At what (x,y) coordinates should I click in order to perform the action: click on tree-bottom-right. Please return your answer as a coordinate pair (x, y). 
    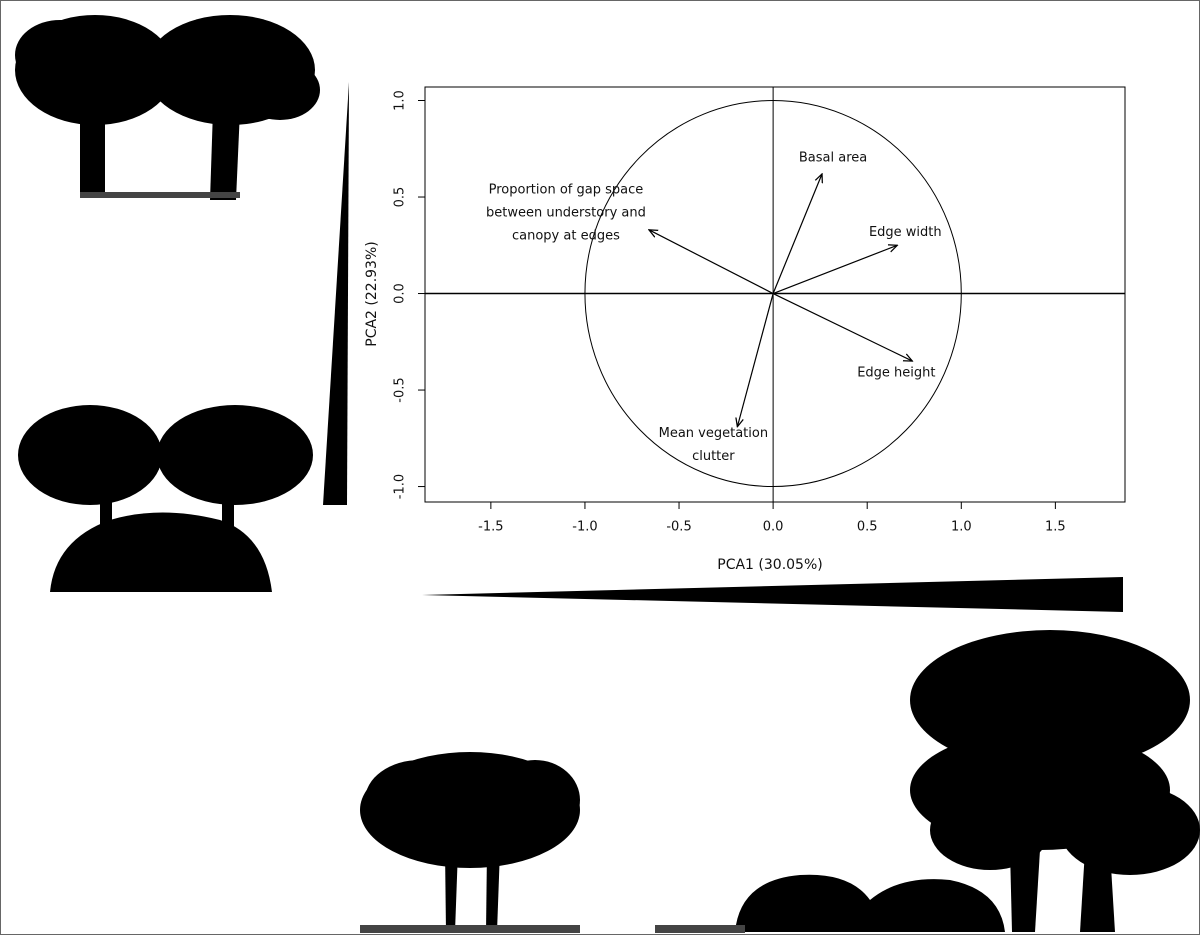
    Looking at the image, I should click on (927, 781).